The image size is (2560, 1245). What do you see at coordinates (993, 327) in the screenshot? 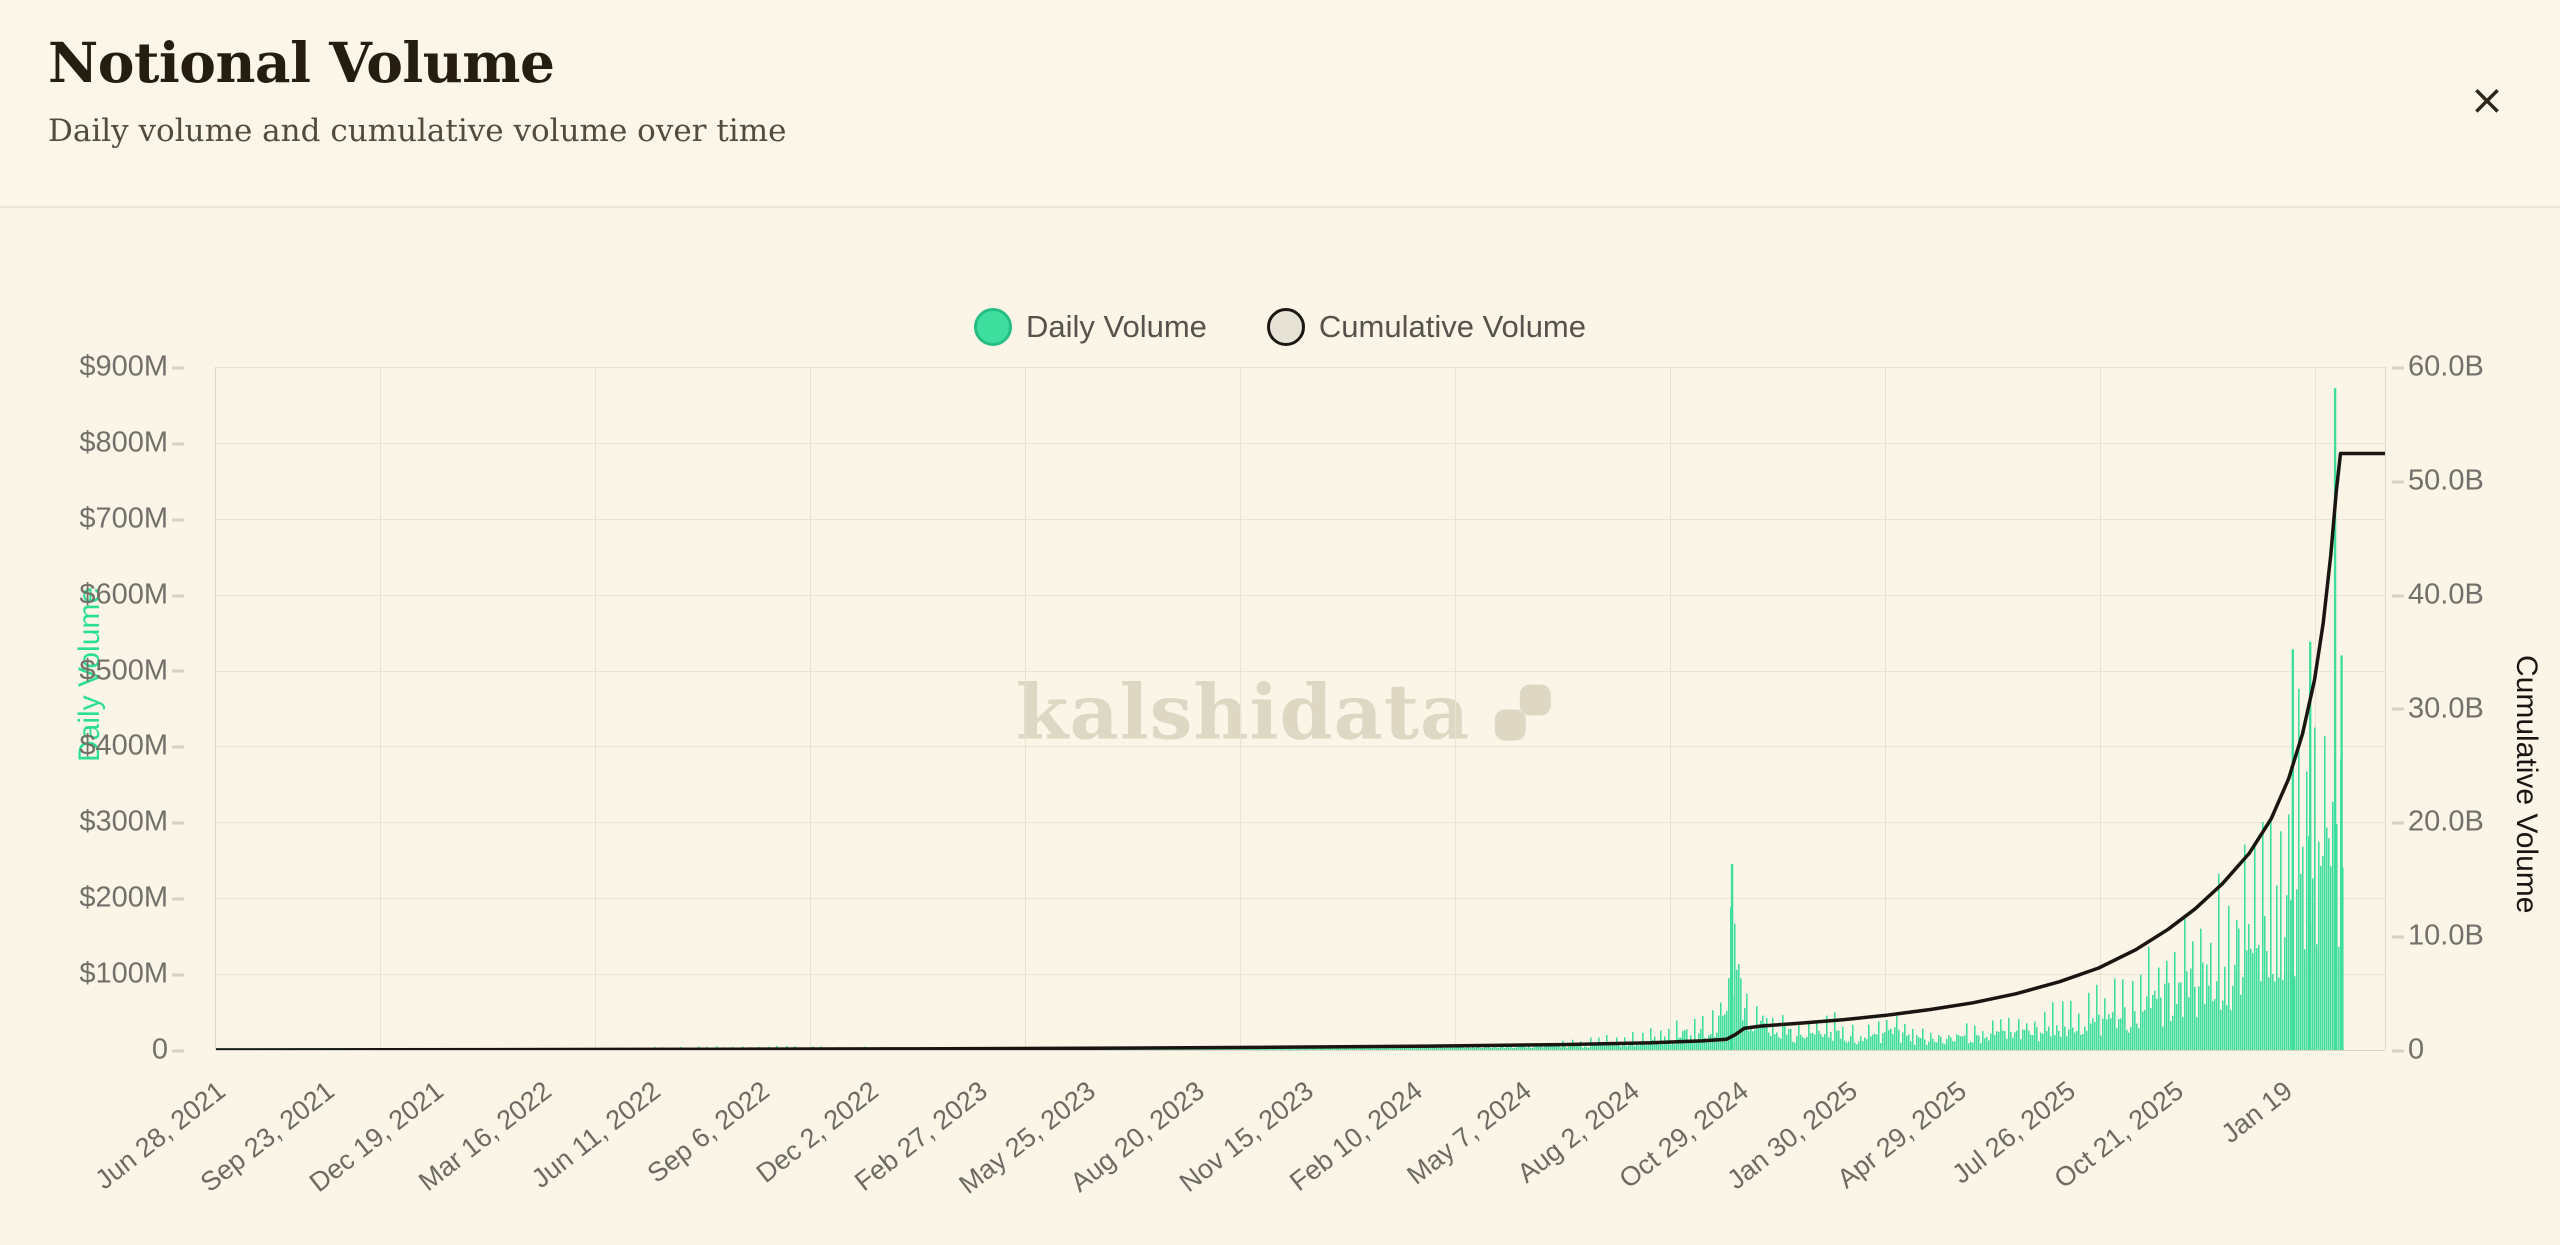
I see `daily-volume-swatch-icon` at bounding box center [993, 327].